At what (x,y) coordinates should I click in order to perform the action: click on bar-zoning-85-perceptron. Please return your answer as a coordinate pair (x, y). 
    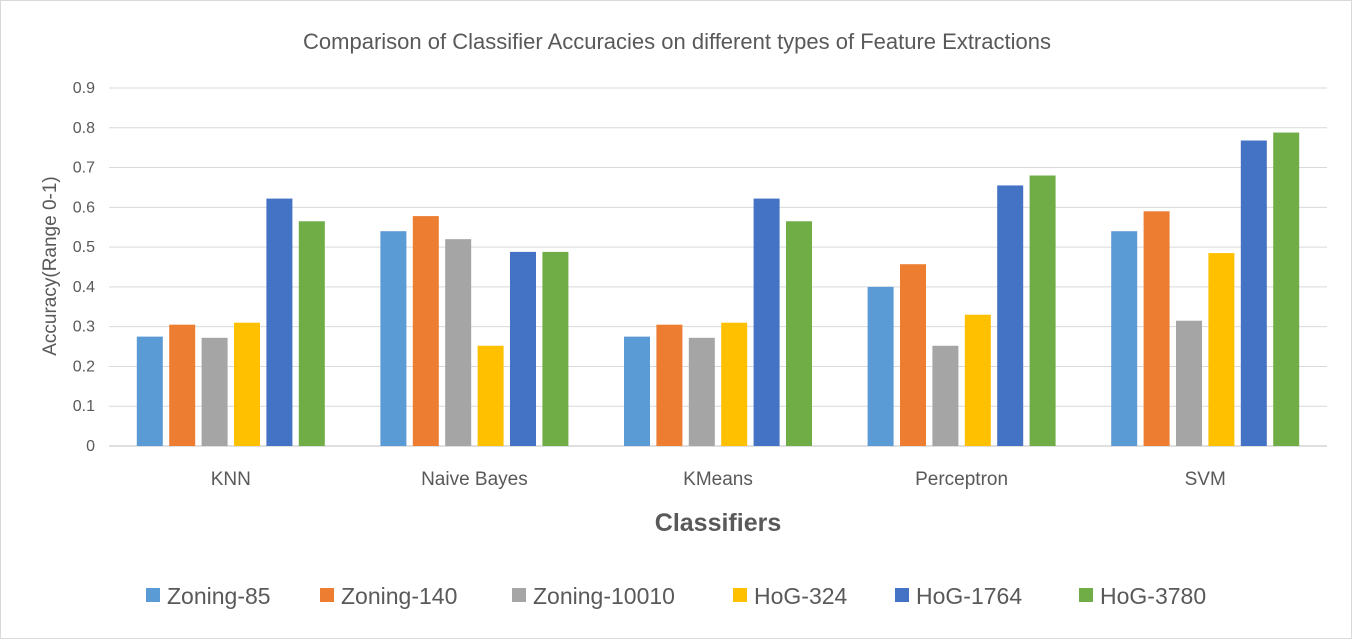
    Looking at the image, I should click on (880, 366).